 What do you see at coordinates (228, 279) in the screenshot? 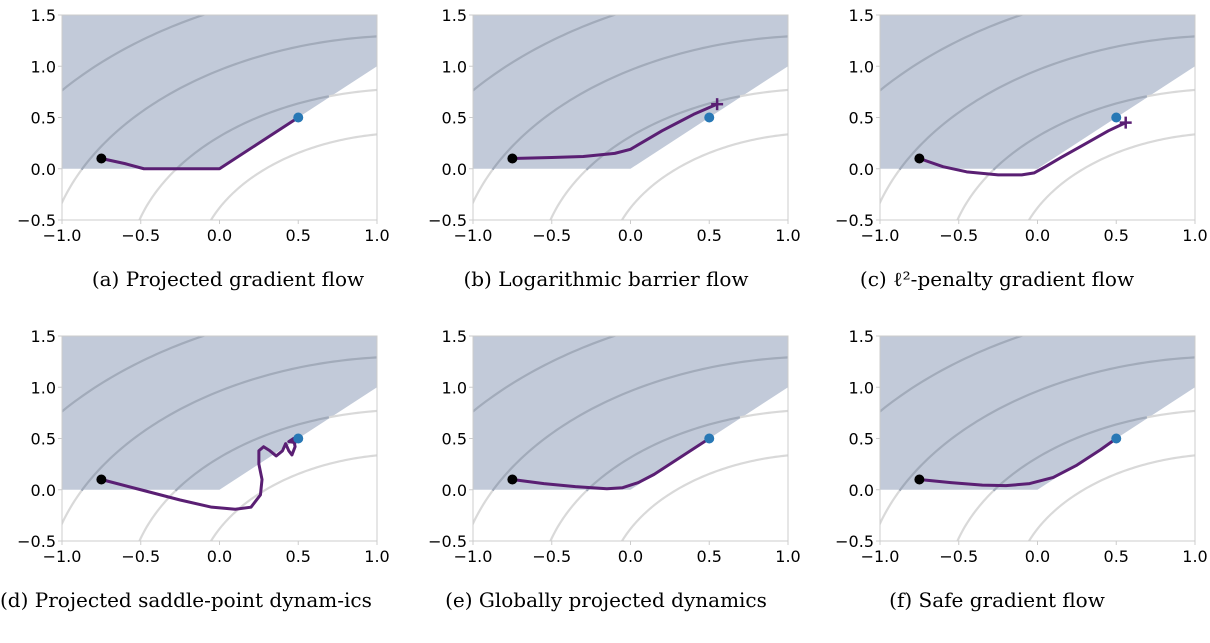
I see `caption-a: (a) Projected gradient flow` at bounding box center [228, 279].